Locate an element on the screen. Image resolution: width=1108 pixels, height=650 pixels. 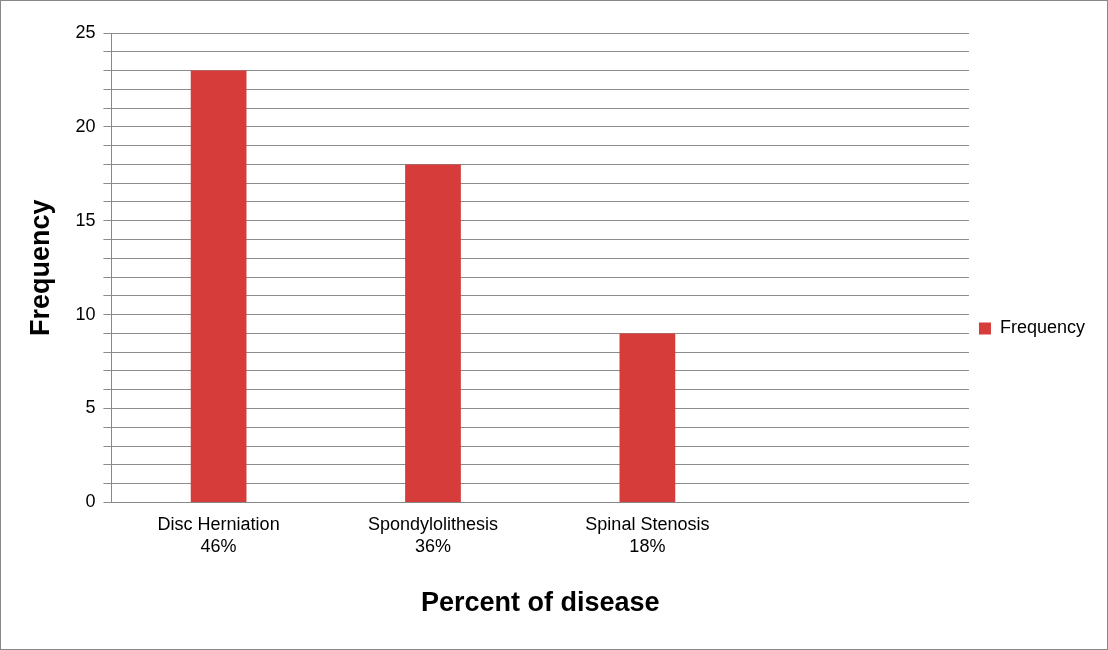
x-axis-title: Percent of disease is located at coordinates (540, 602).